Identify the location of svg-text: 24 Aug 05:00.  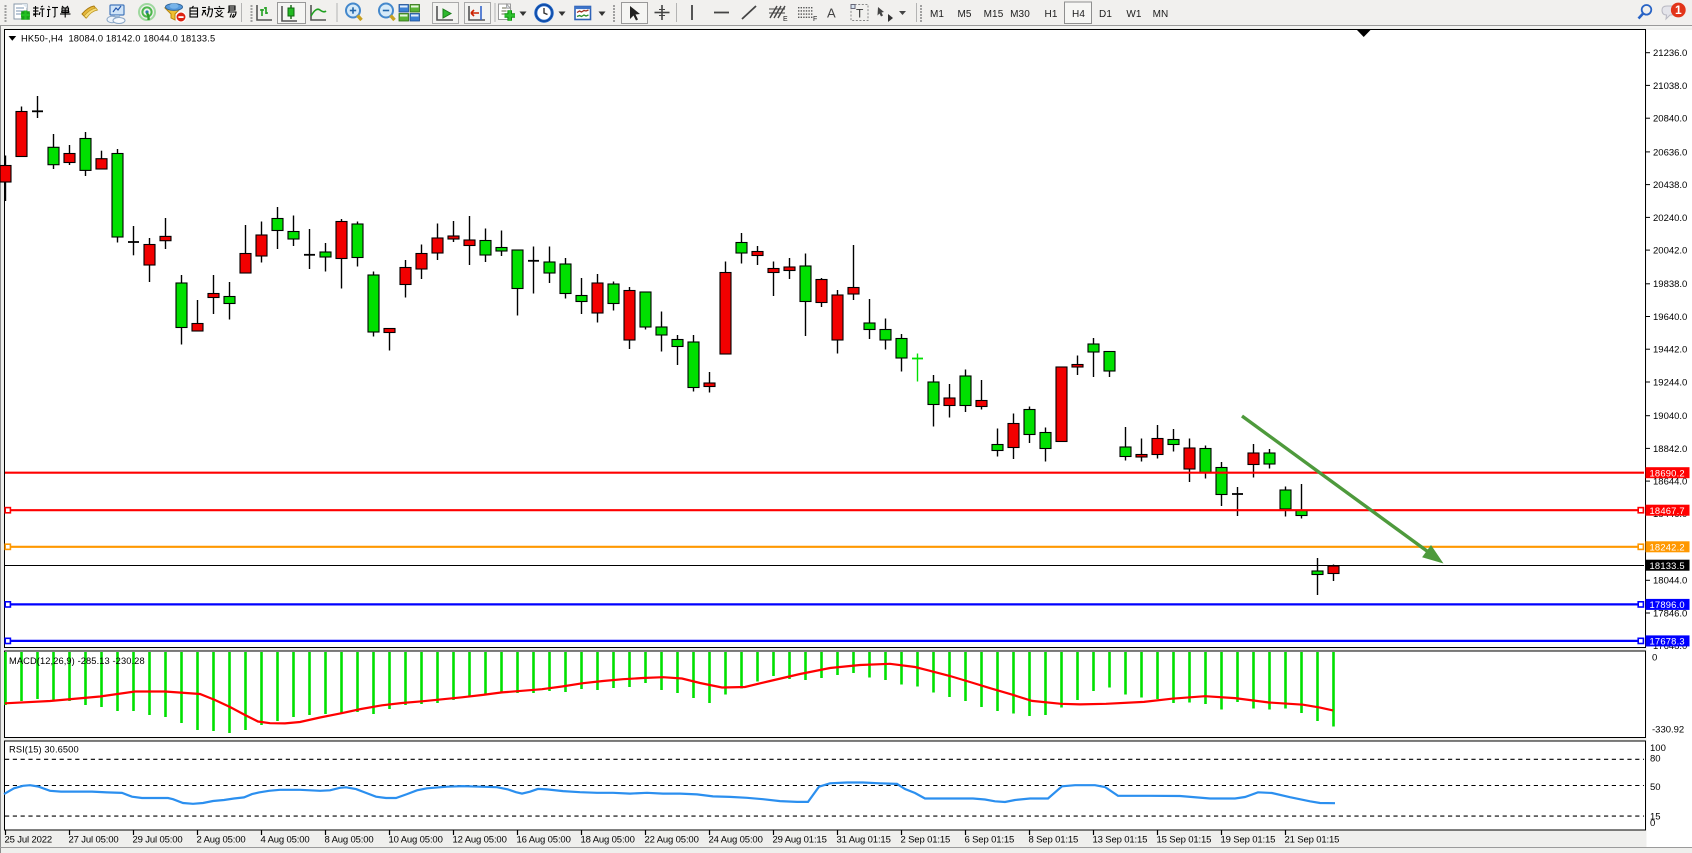
(736, 839).